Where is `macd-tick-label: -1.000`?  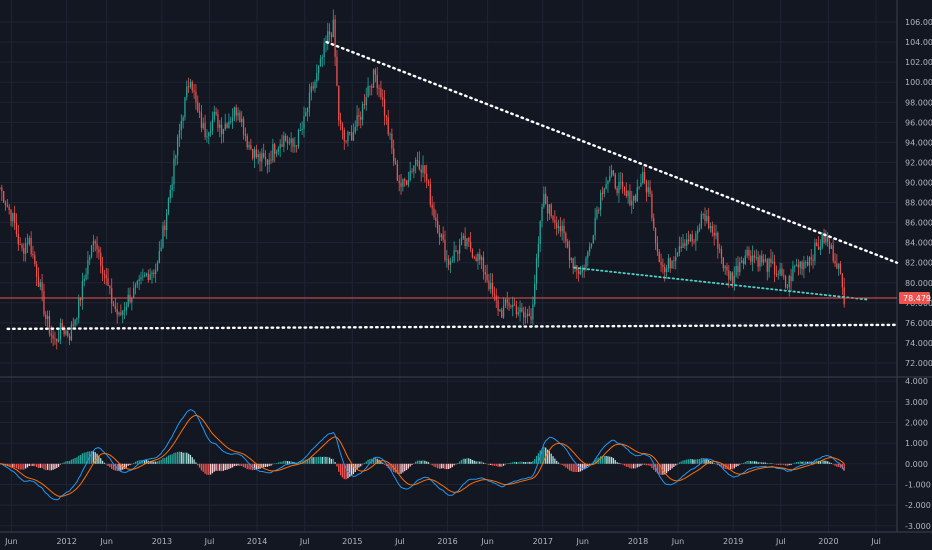 macd-tick-label: -1.000 is located at coordinates (918, 484).